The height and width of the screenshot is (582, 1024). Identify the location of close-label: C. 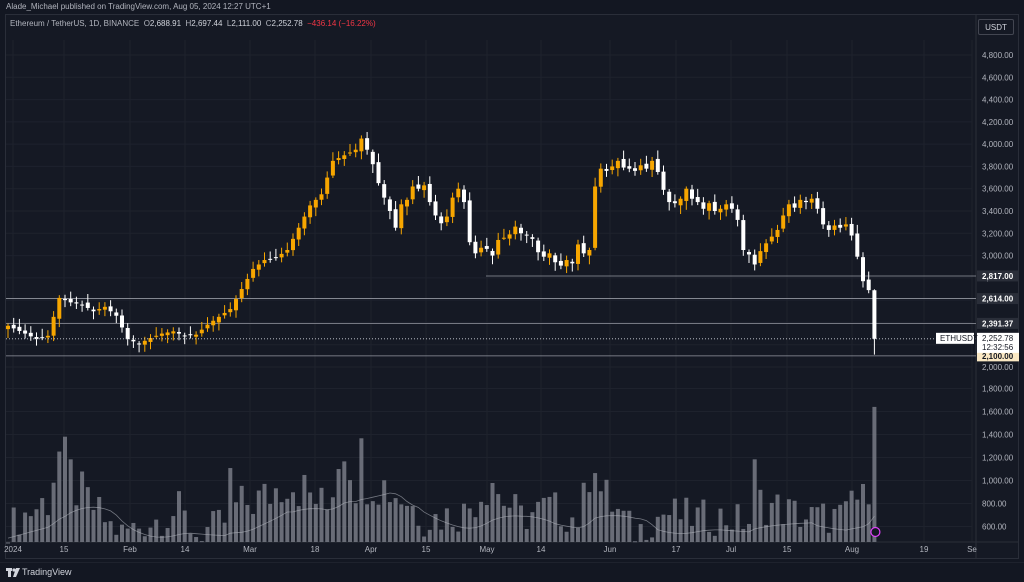
(268, 23).